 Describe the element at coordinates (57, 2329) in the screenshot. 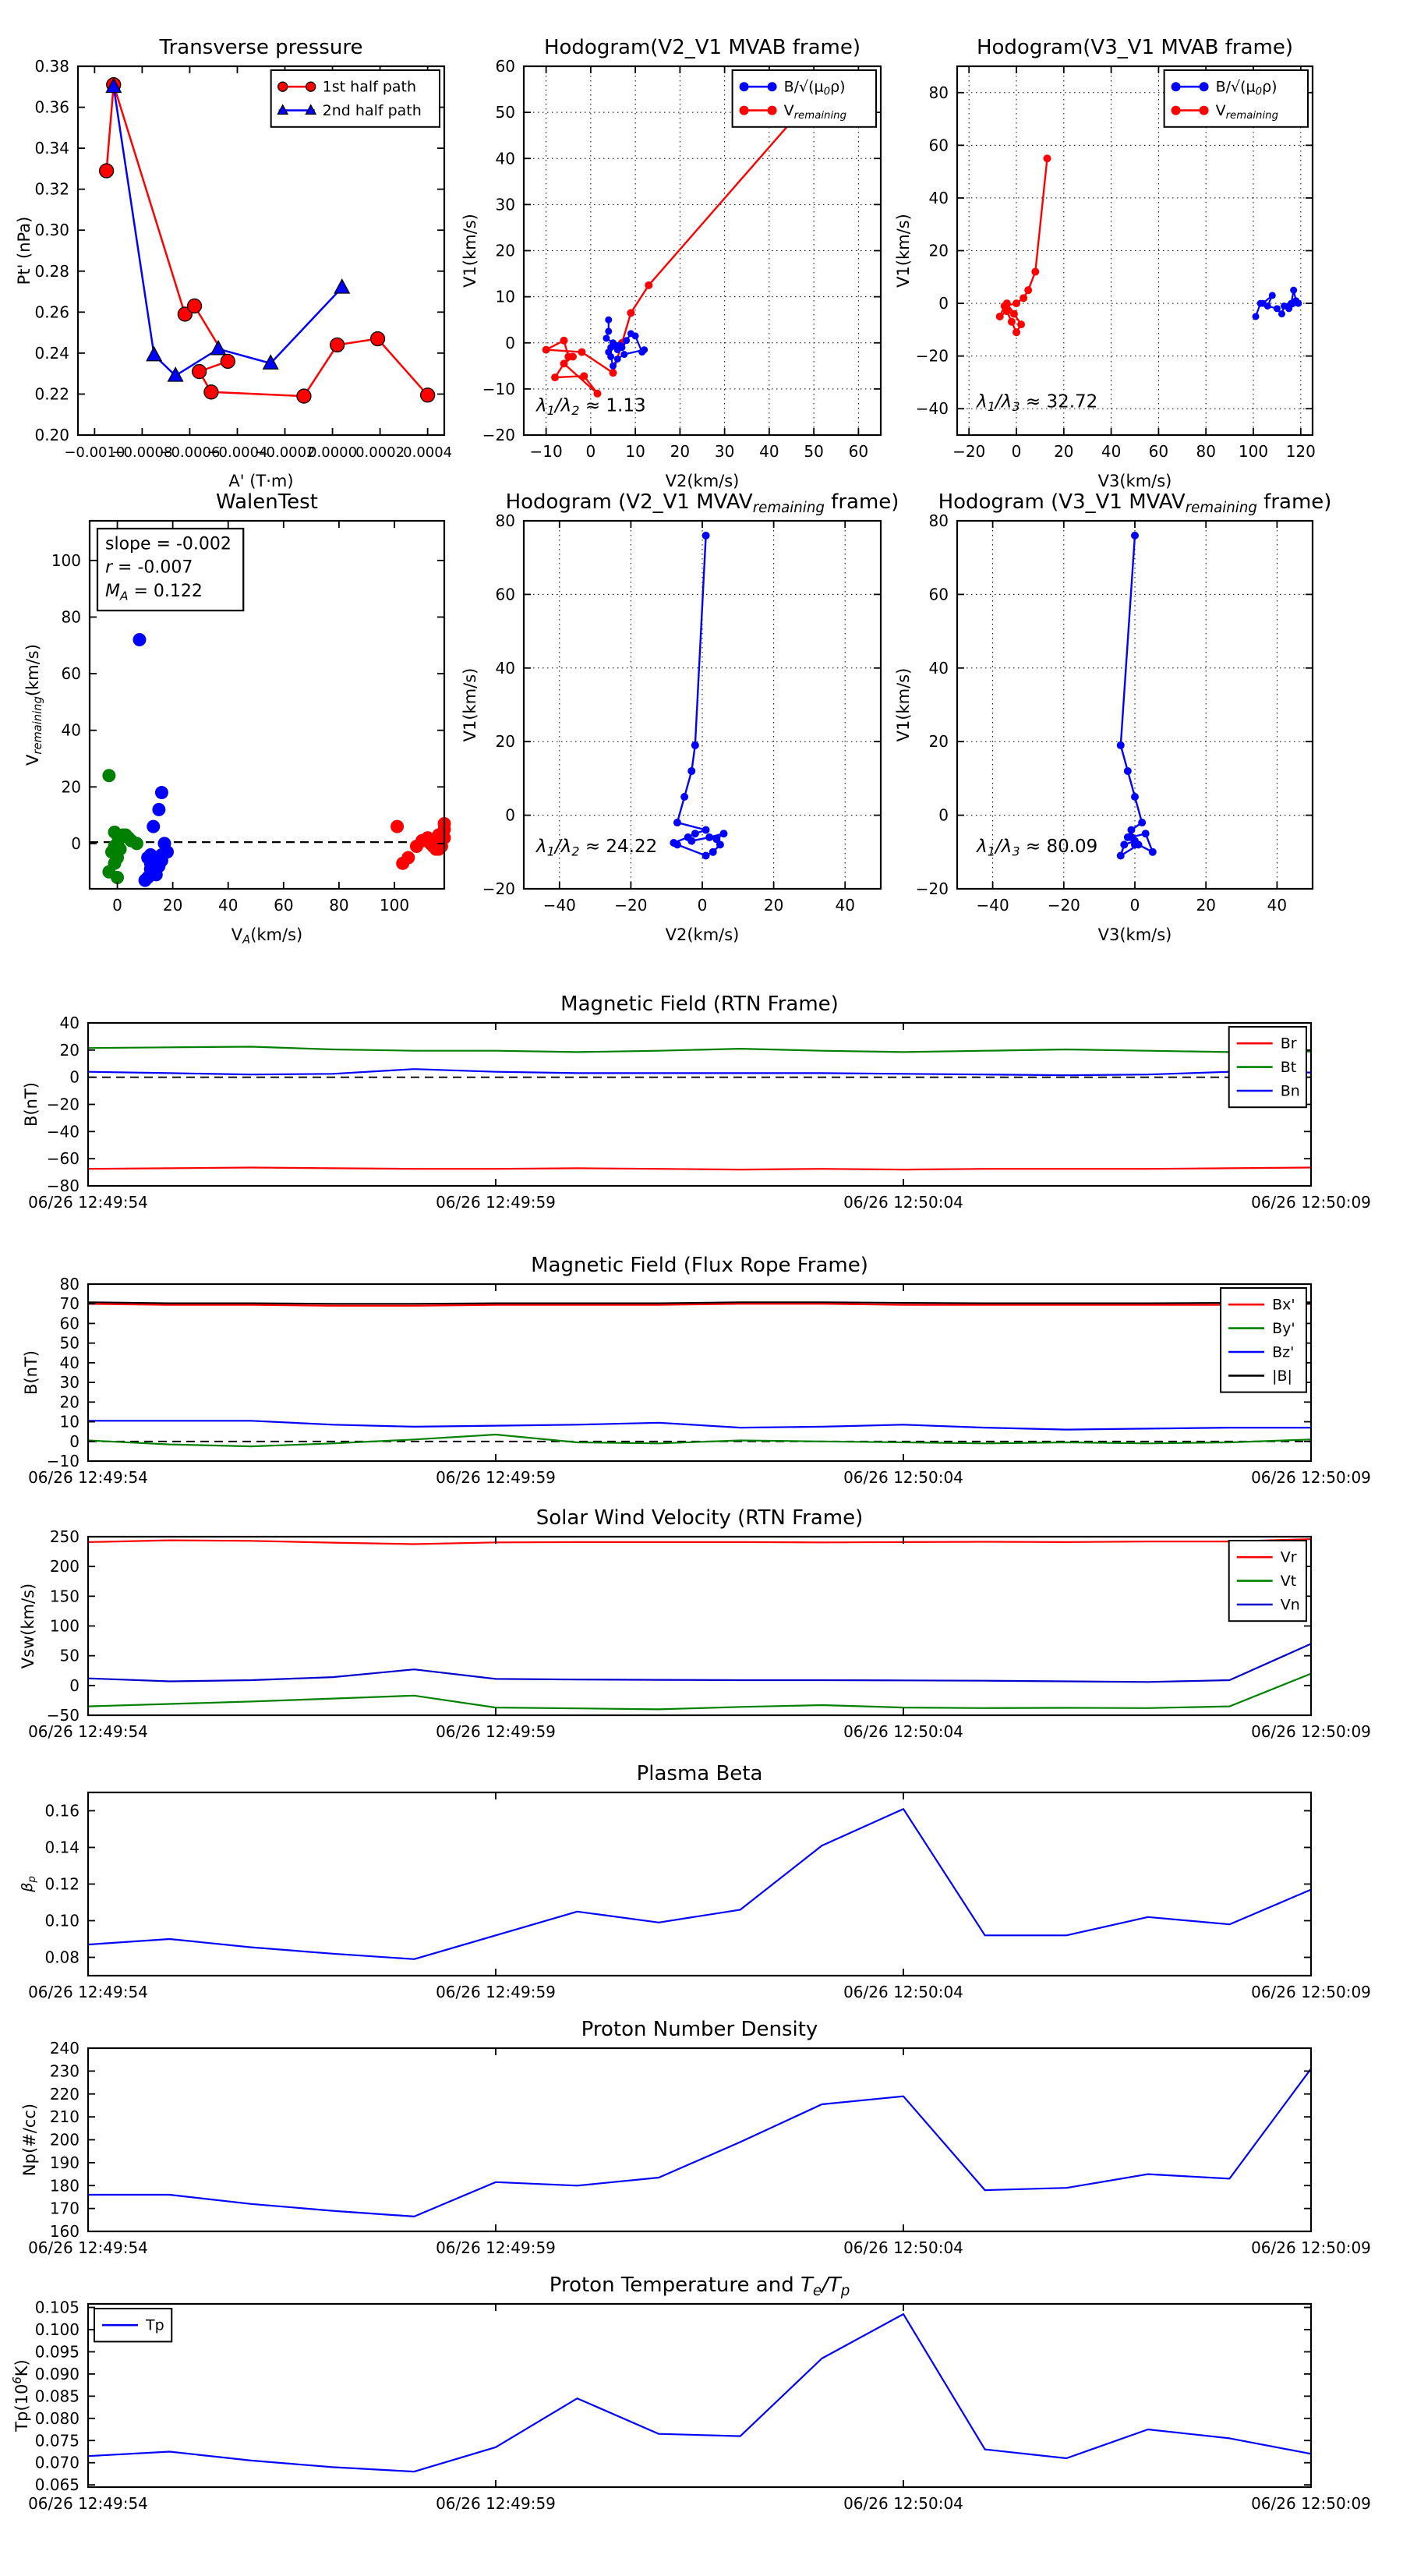

I see `y-tick-label: 0.100` at that location.